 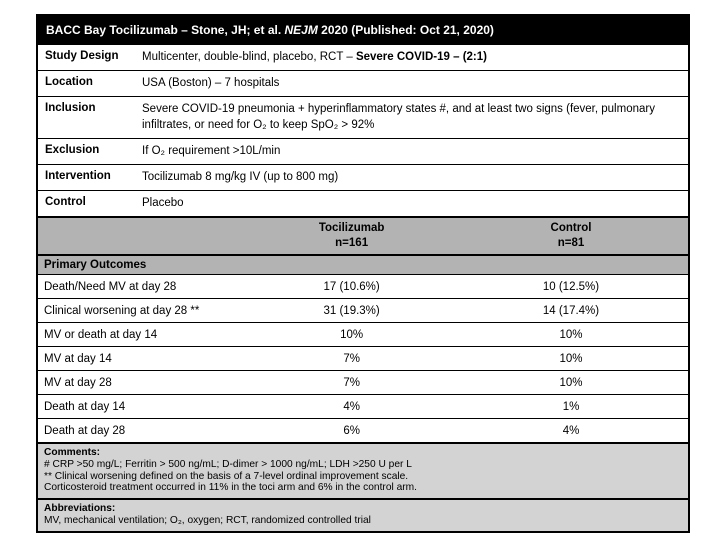 I want to click on abbreviations-heading: Abbreviations:, so click(x=80, y=509).